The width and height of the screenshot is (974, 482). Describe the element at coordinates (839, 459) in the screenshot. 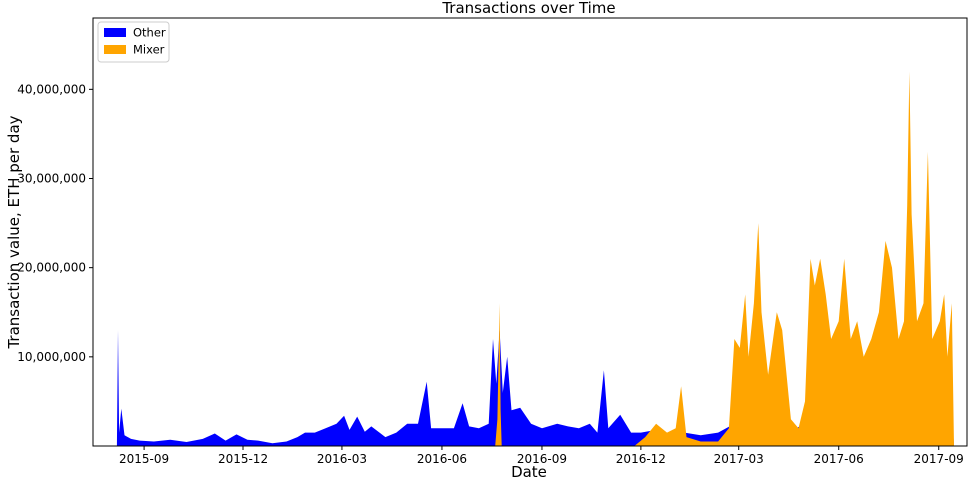

I see `x-tick-label: 2017-06` at that location.